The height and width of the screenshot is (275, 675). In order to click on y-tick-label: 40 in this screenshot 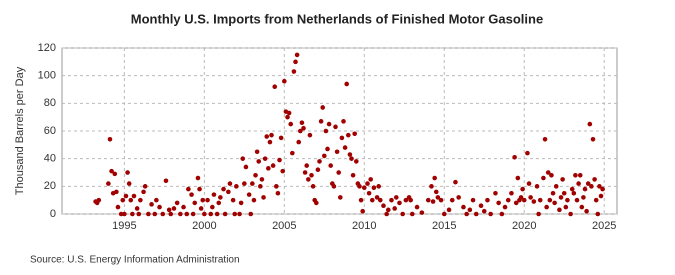, I will do `click(50, 159)`.